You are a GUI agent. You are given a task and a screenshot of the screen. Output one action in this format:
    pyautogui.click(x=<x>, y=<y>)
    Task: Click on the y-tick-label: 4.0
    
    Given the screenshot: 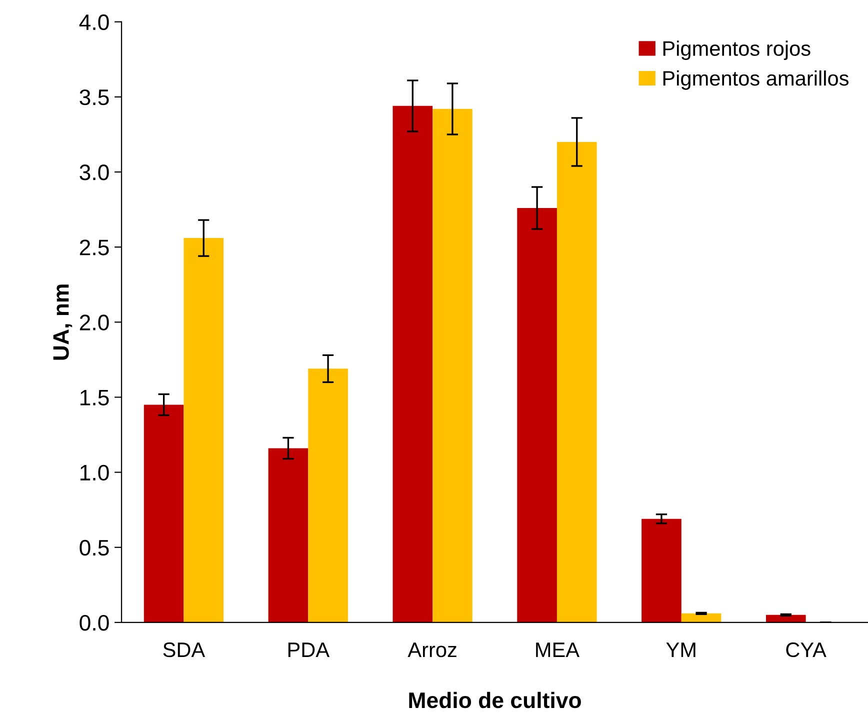 What is the action you would take?
    pyautogui.click(x=94, y=22)
    